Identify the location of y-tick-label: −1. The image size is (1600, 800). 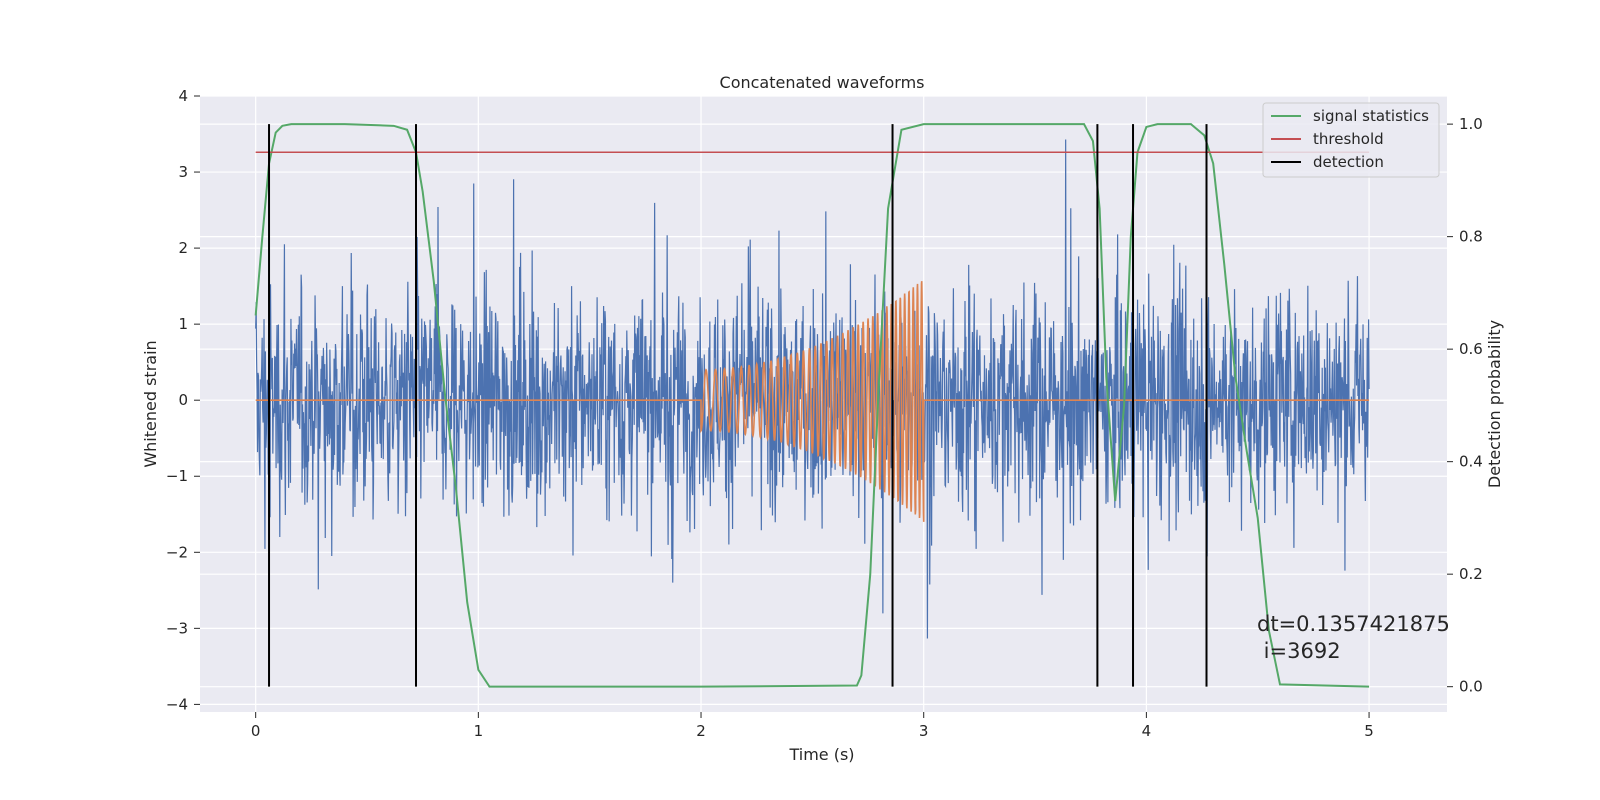
(177, 476).